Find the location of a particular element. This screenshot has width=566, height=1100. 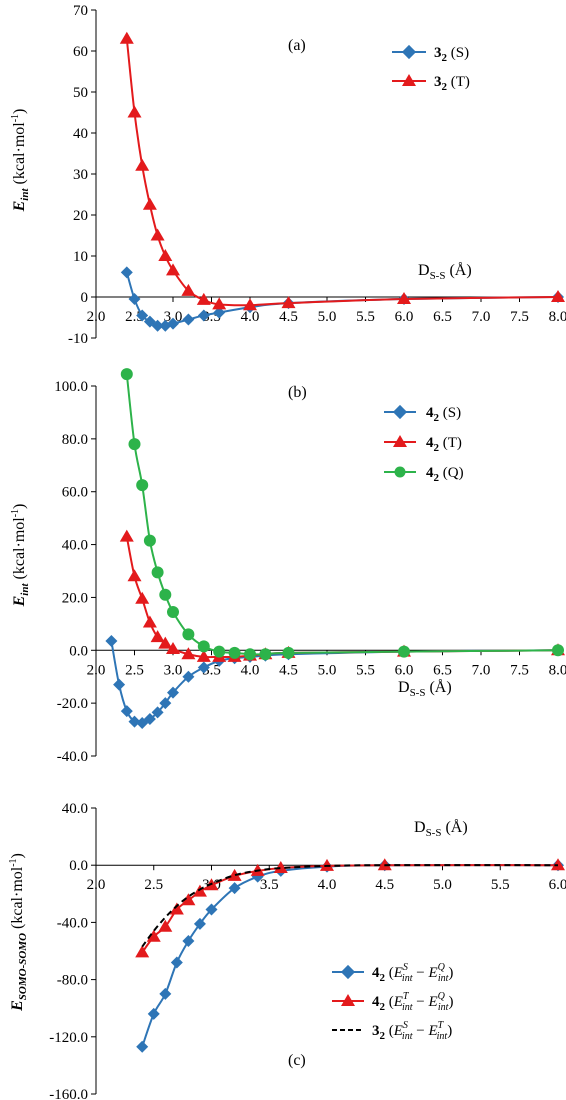

x-tick-label: 7.0 is located at coordinates (481, 317).